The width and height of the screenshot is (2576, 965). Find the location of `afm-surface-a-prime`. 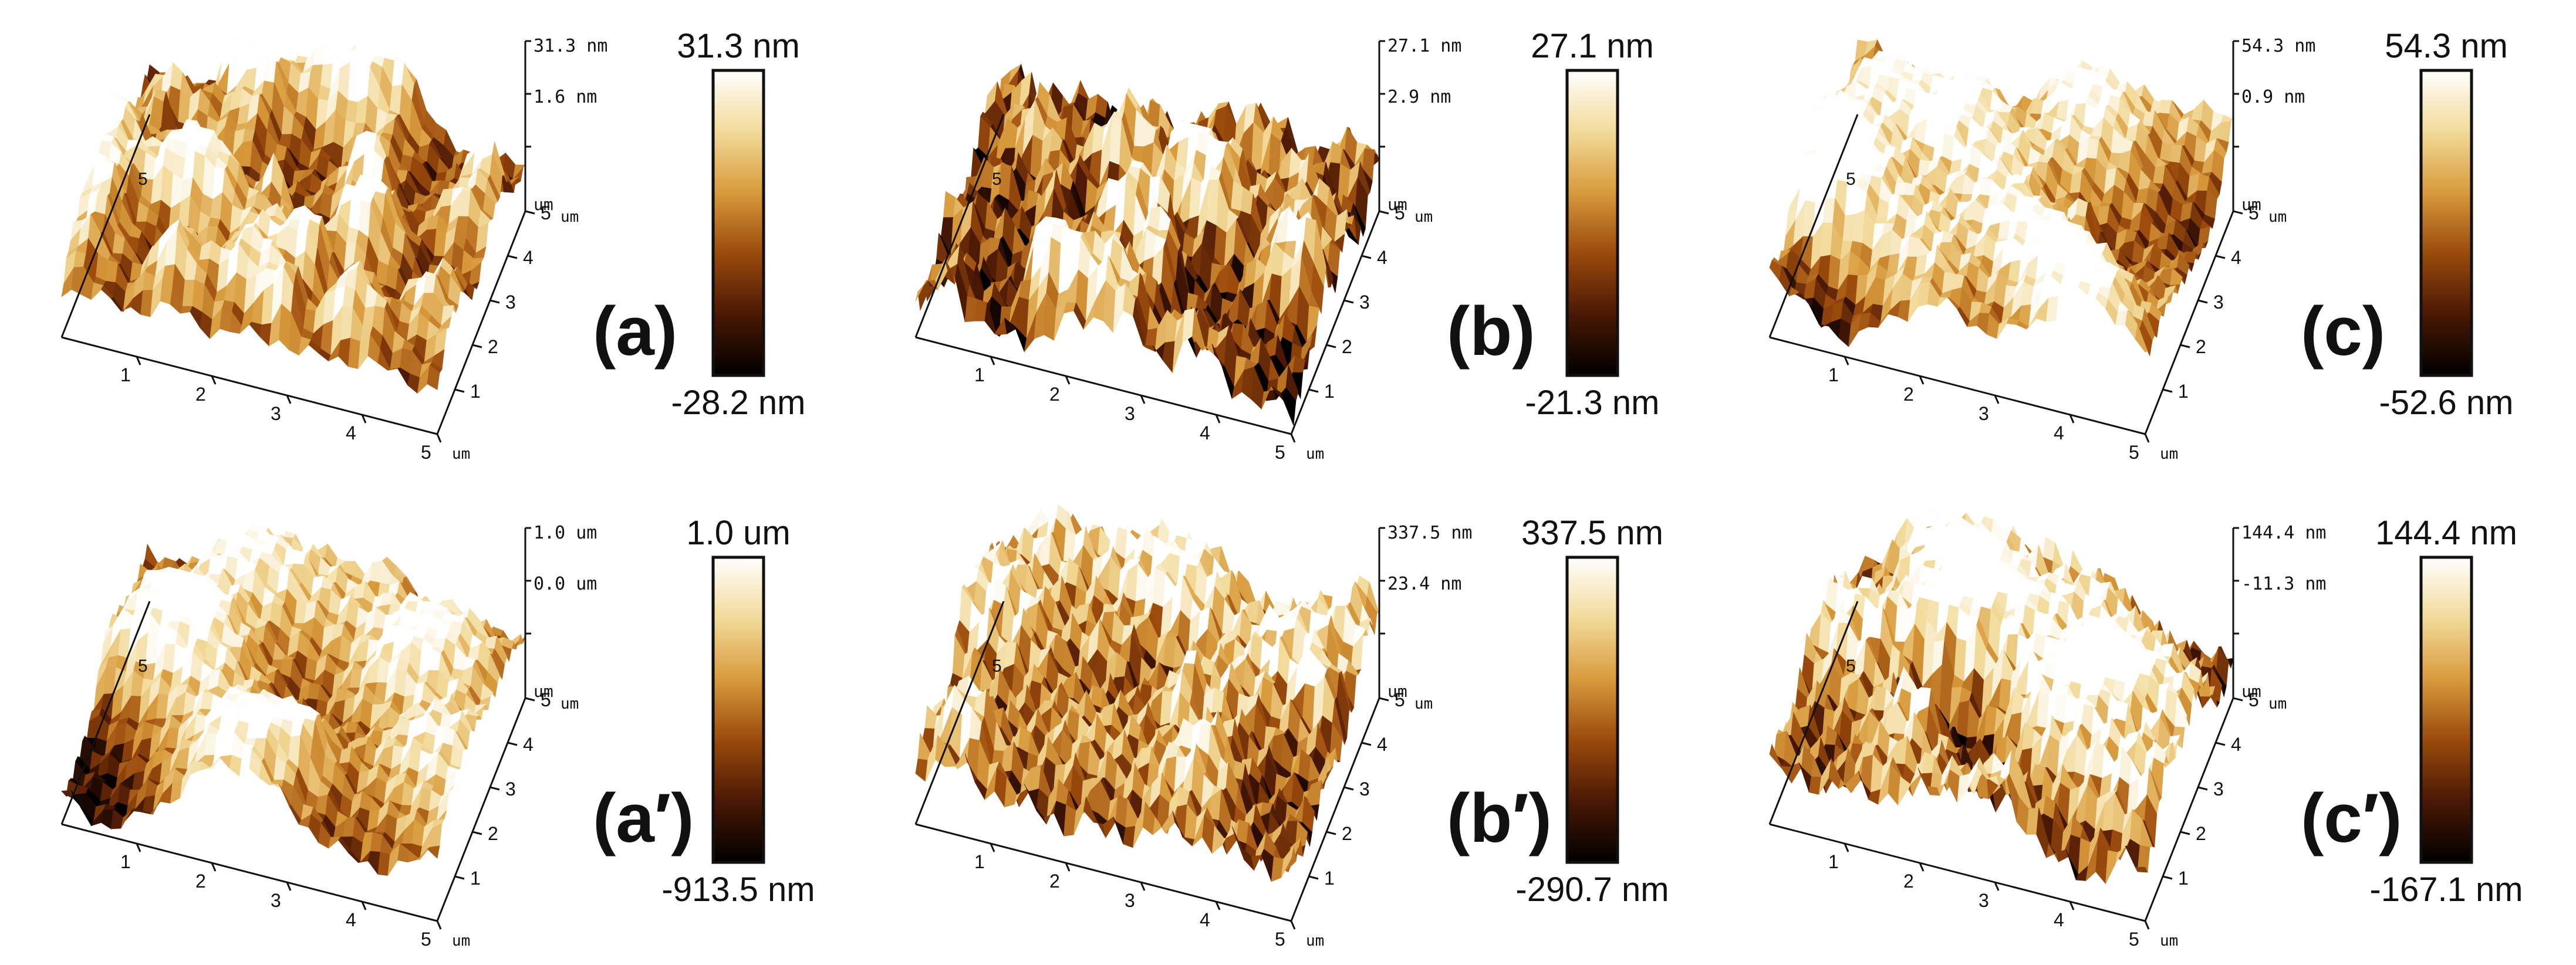

afm-surface-a-prime is located at coordinates (293, 700).